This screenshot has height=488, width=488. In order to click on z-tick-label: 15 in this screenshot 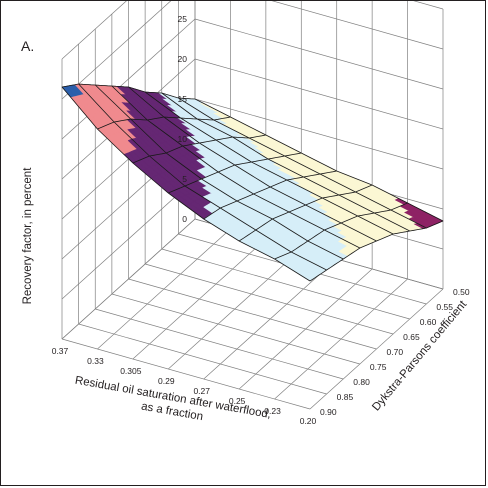, I will do `click(183, 99)`.